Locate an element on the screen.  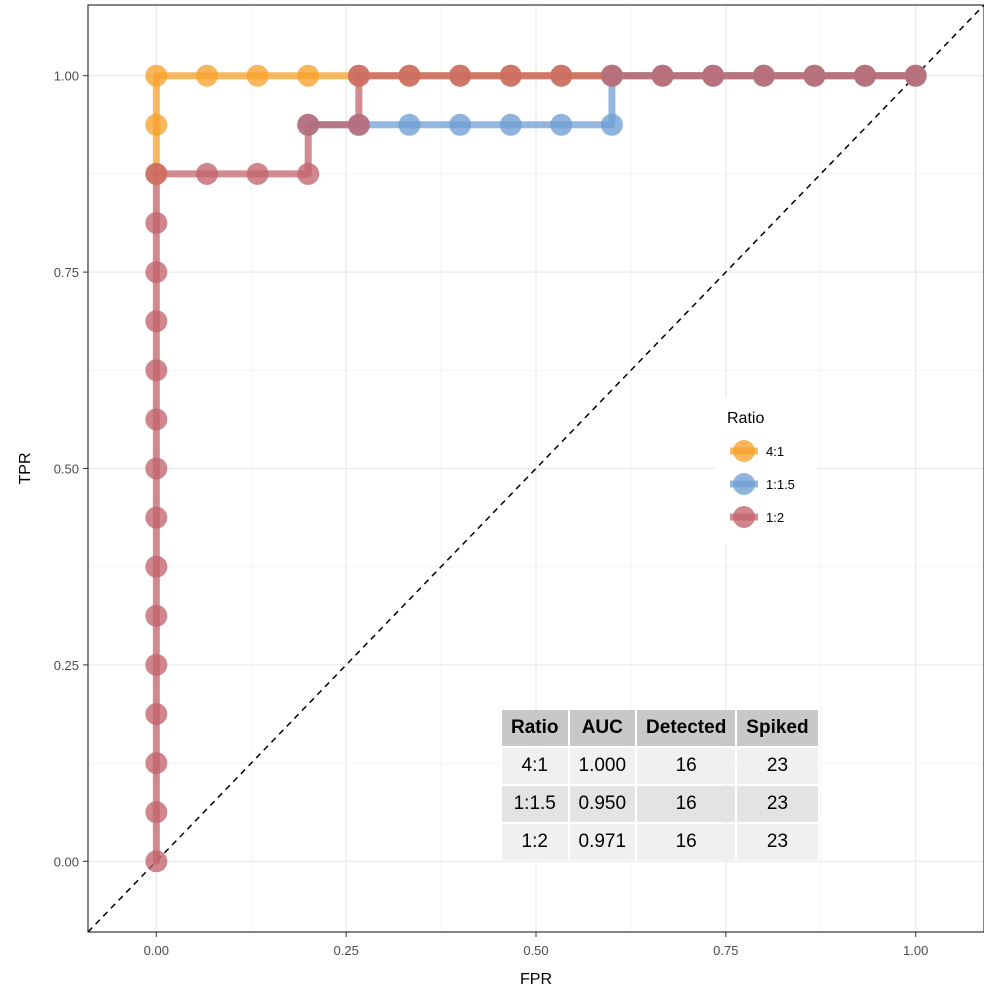
table-row: 1:2 0.971 16 23 is located at coordinates (660, 842).